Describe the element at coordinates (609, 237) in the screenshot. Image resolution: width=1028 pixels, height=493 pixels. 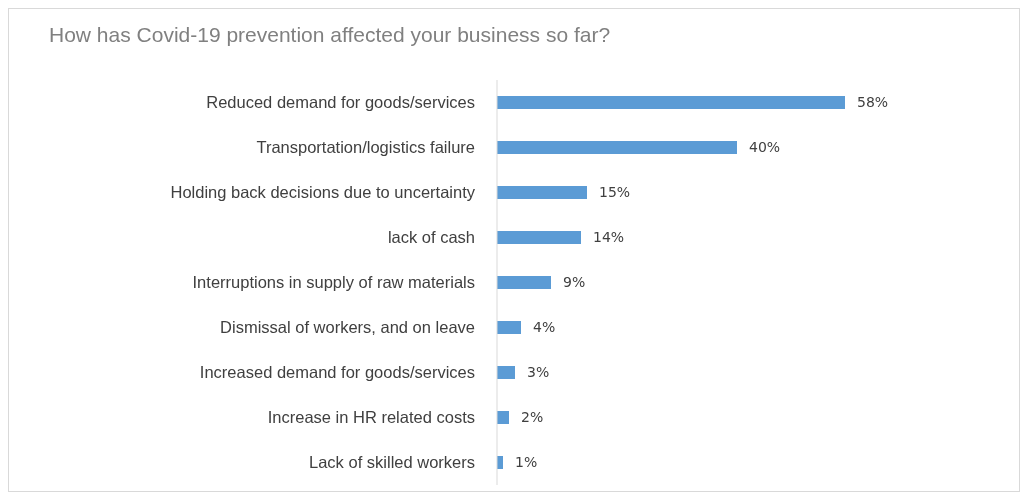
I see `data-label: 14%` at that location.